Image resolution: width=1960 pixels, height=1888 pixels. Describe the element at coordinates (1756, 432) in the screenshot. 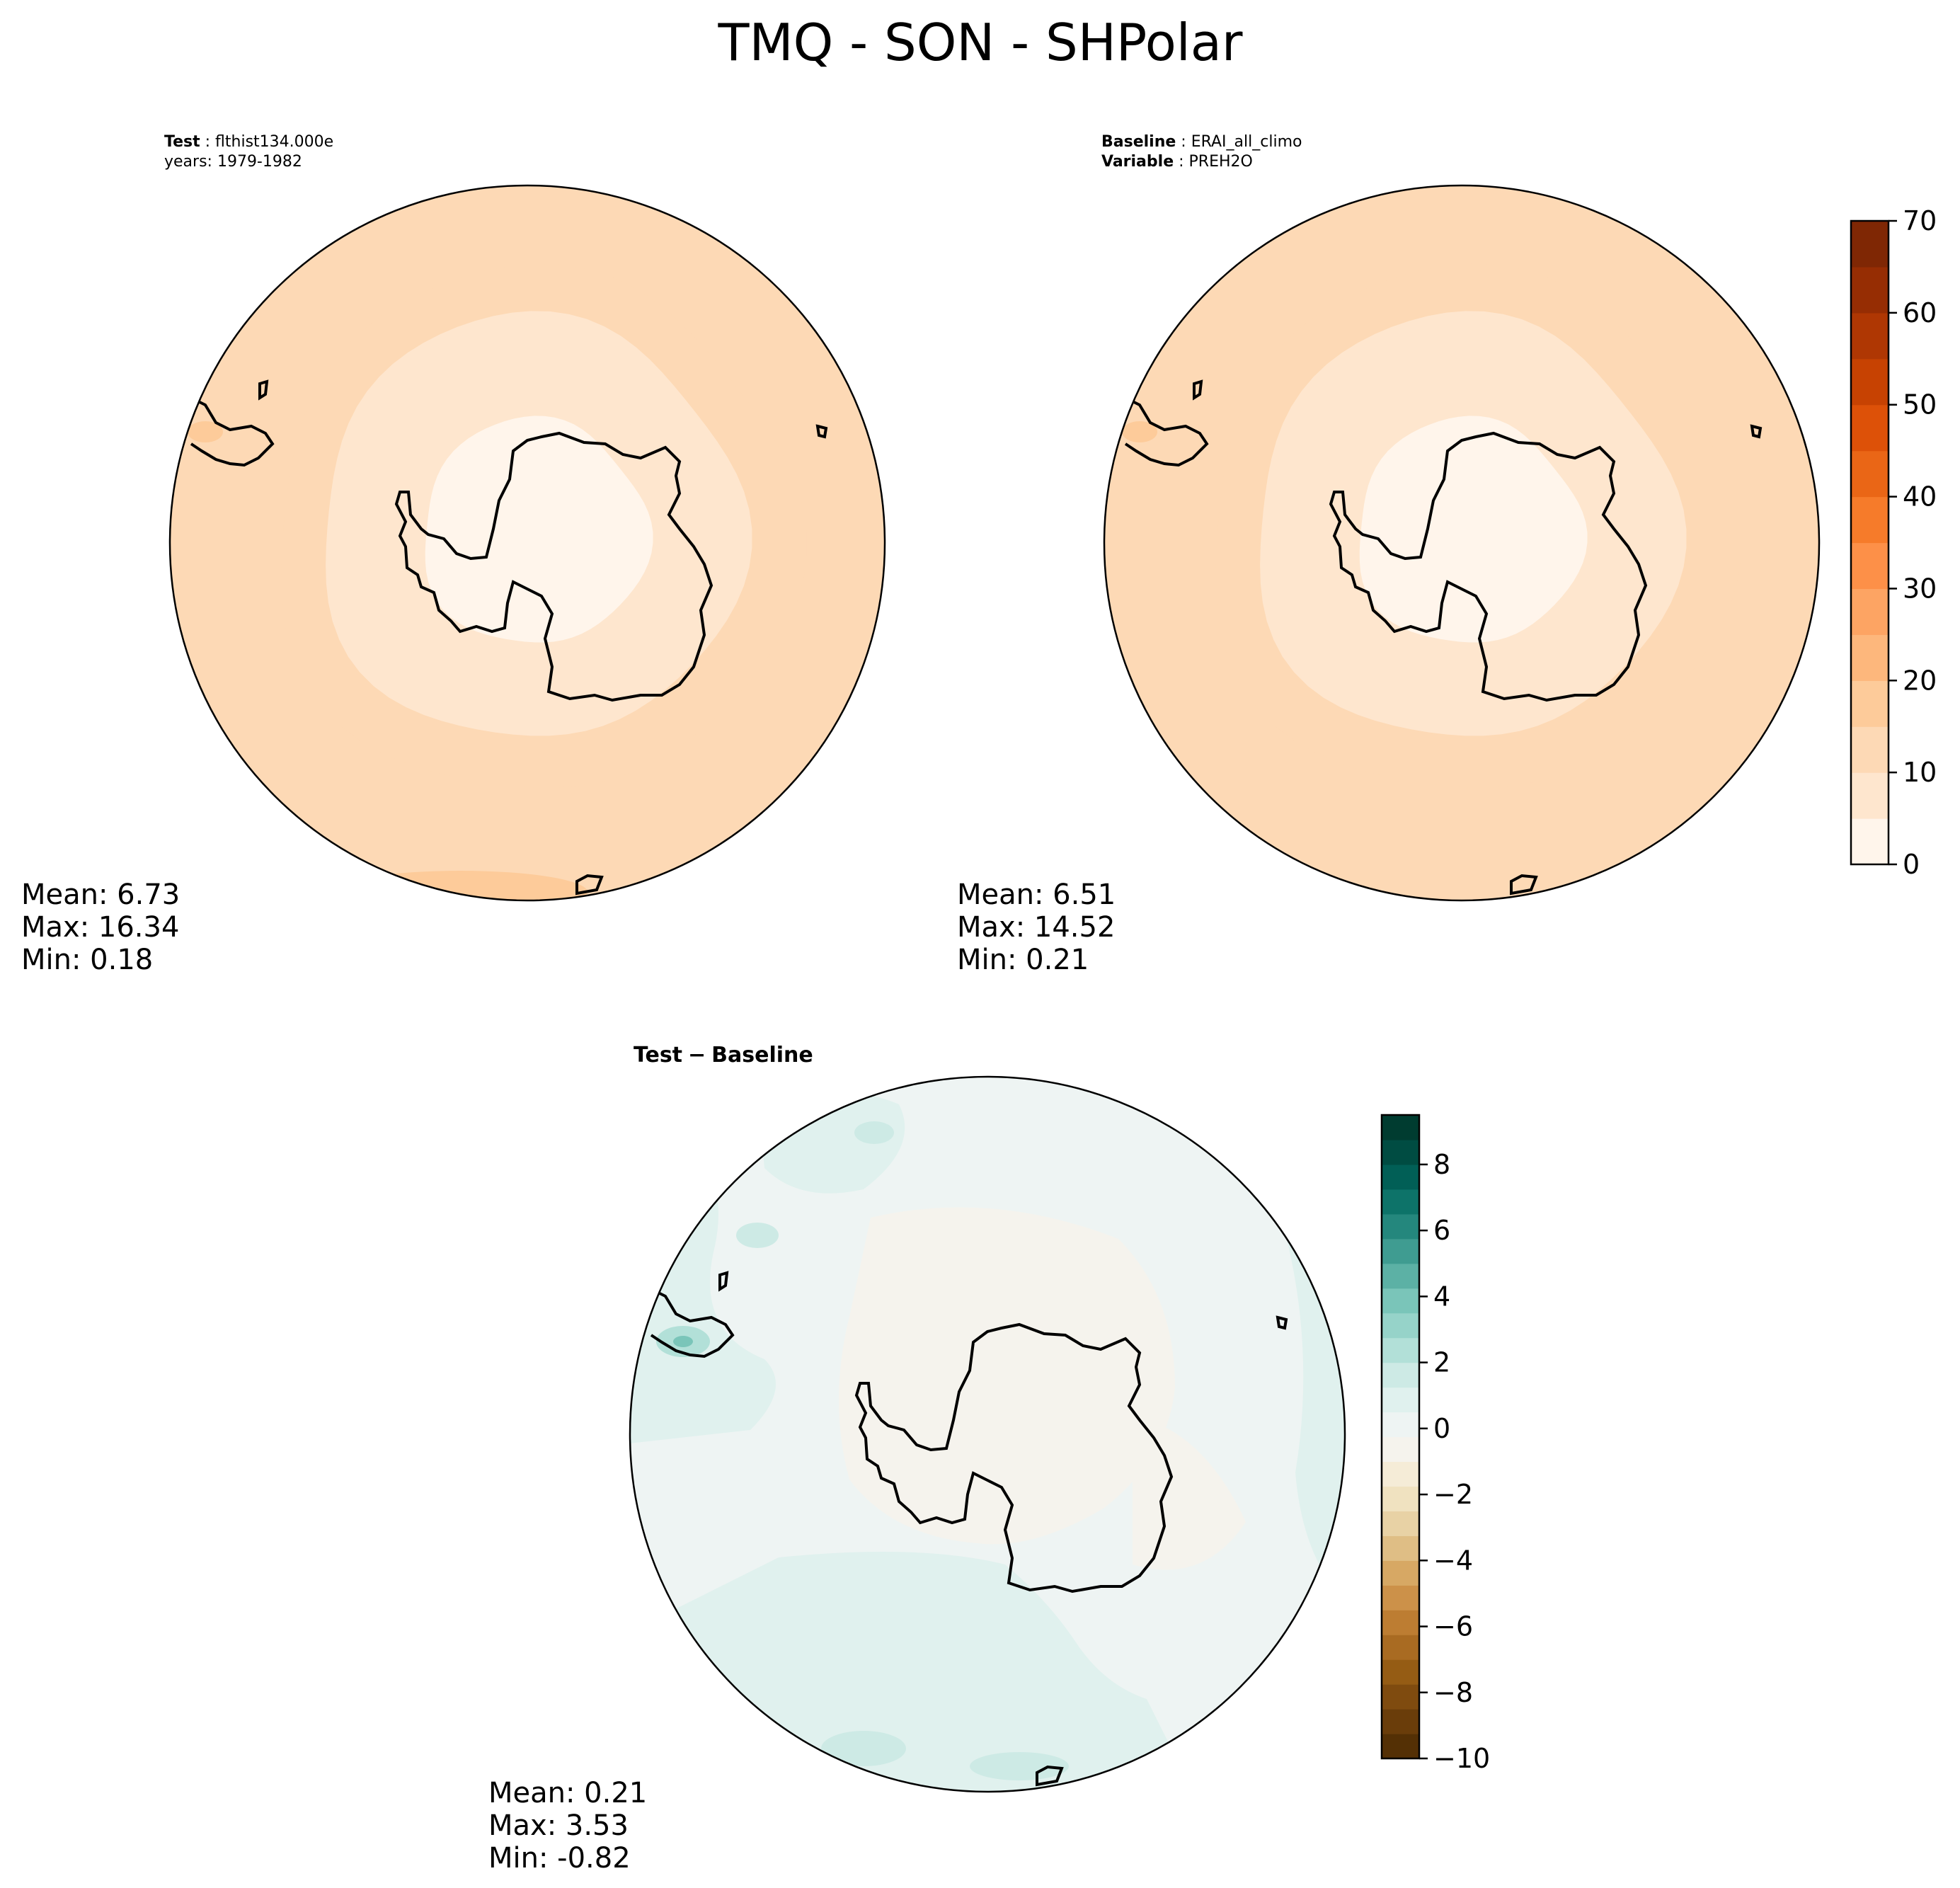

I see `baseline-island-b` at that location.